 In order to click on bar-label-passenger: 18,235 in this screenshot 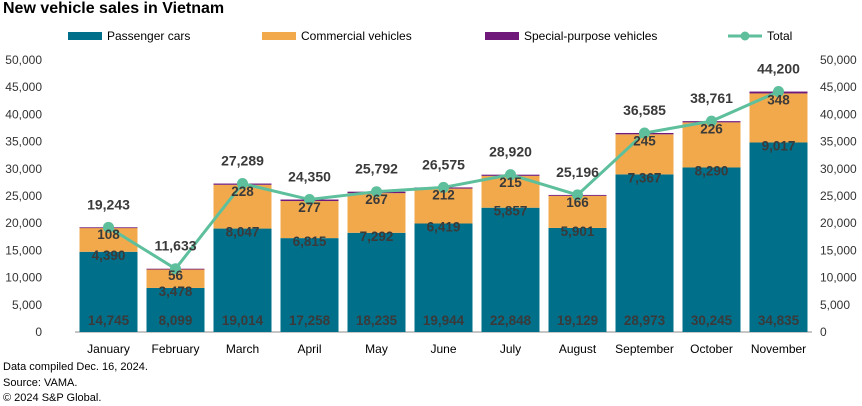, I will do `click(377, 320)`.